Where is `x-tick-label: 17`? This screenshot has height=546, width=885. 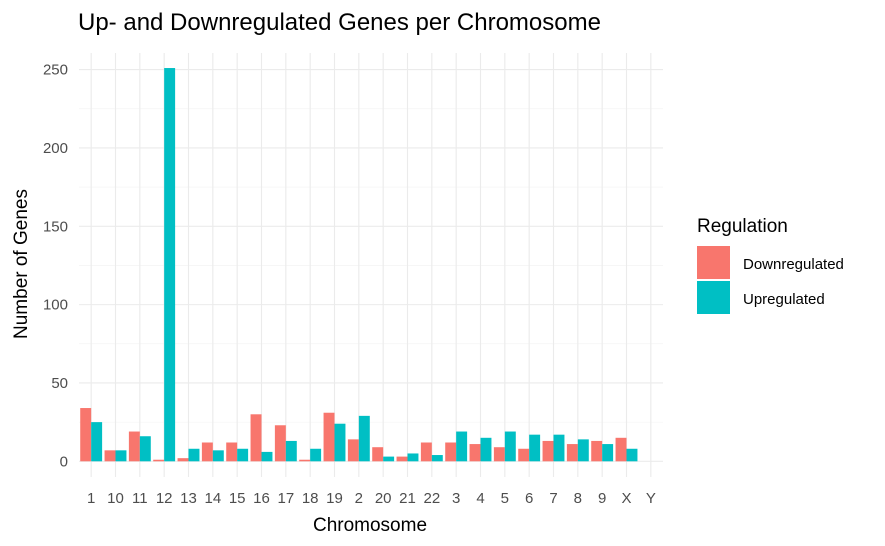
x-tick-label: 17 is located at coordinates (285, 498).